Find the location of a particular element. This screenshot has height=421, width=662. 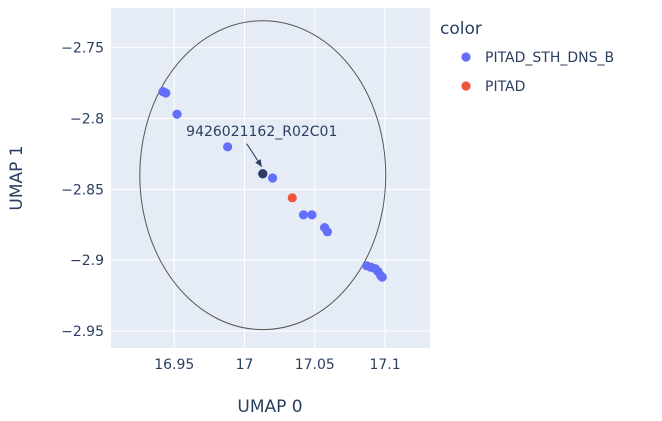

x-tick-labels: 16.95 17 17.05 17.1 is located at coordinates (277, 365).